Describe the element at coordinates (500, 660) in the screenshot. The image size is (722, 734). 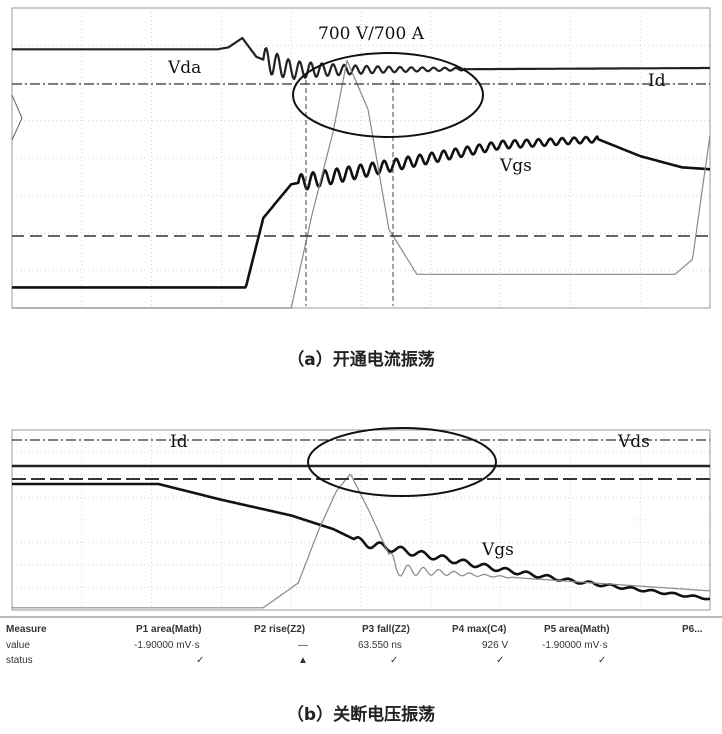
I see `measure-status-p4: ✓` at that location.